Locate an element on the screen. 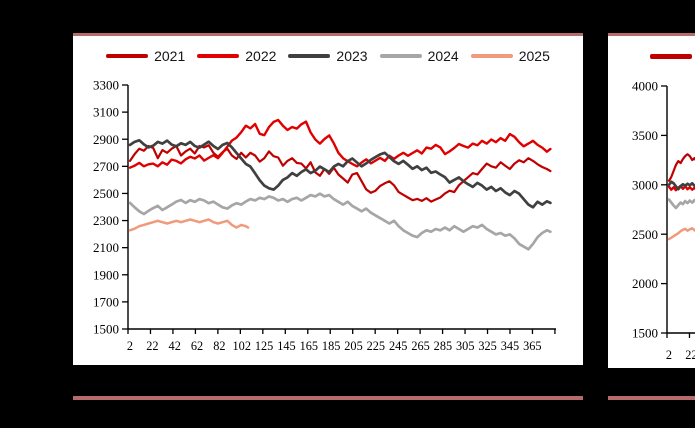 The height and width of the screenshot is (428, 695). y-tick-label: 3500 is located at coordinates (645, 135).